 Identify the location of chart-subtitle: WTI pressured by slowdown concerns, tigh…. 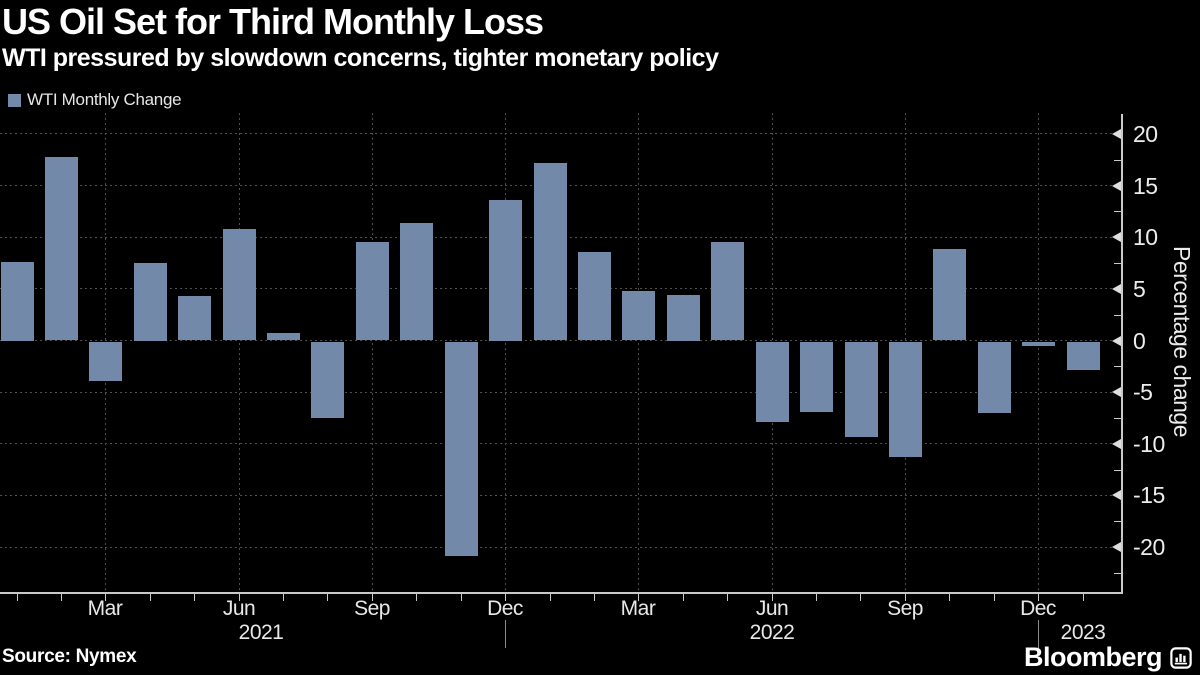
(360, 58).